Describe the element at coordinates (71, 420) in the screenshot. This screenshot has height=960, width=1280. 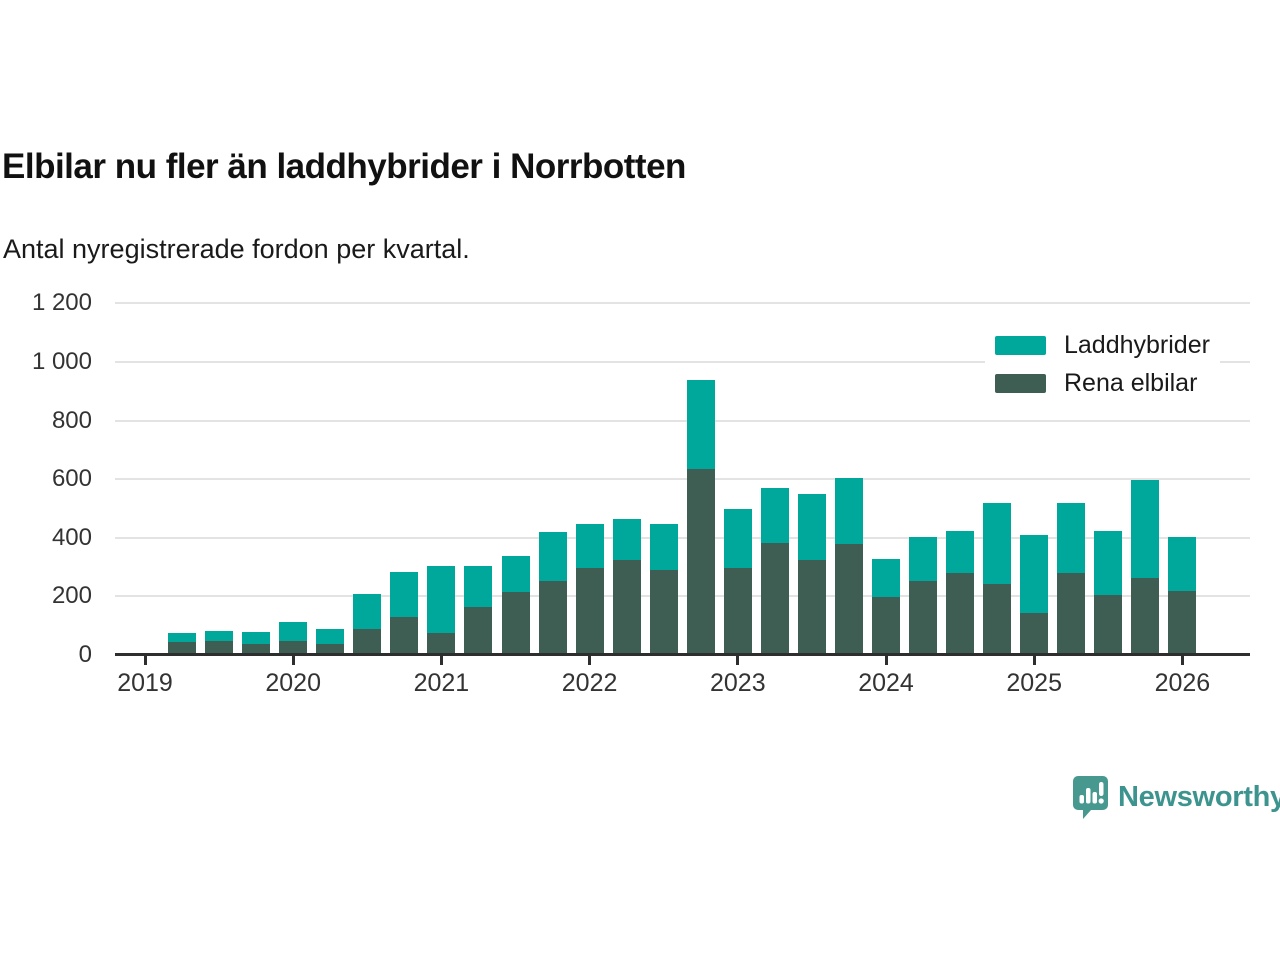
I see `y-axis-tick-label: 800` at that location.